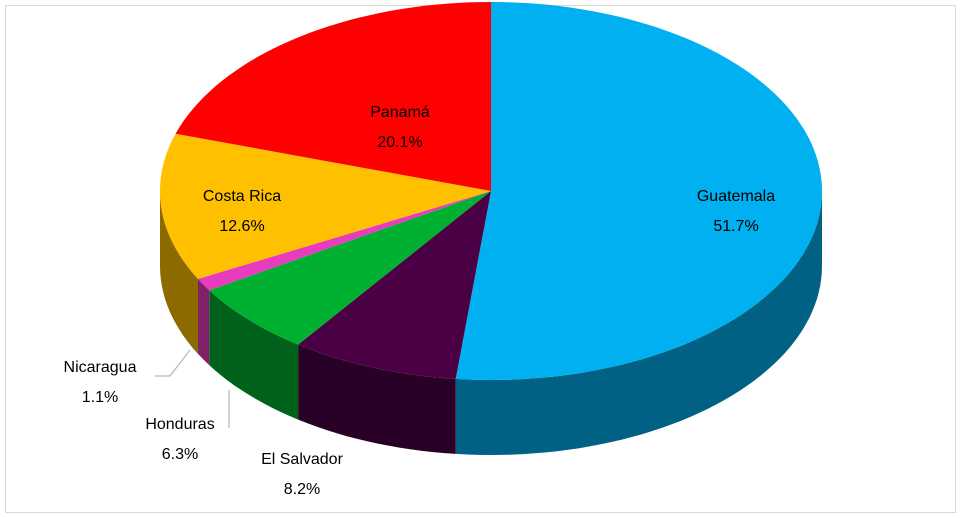 This screenshot has width=963, height=518. What do you see at coordinates (736, 196) in the screenshot?
I see `slice-label: Guatemala` at bounding box center [736, 196].